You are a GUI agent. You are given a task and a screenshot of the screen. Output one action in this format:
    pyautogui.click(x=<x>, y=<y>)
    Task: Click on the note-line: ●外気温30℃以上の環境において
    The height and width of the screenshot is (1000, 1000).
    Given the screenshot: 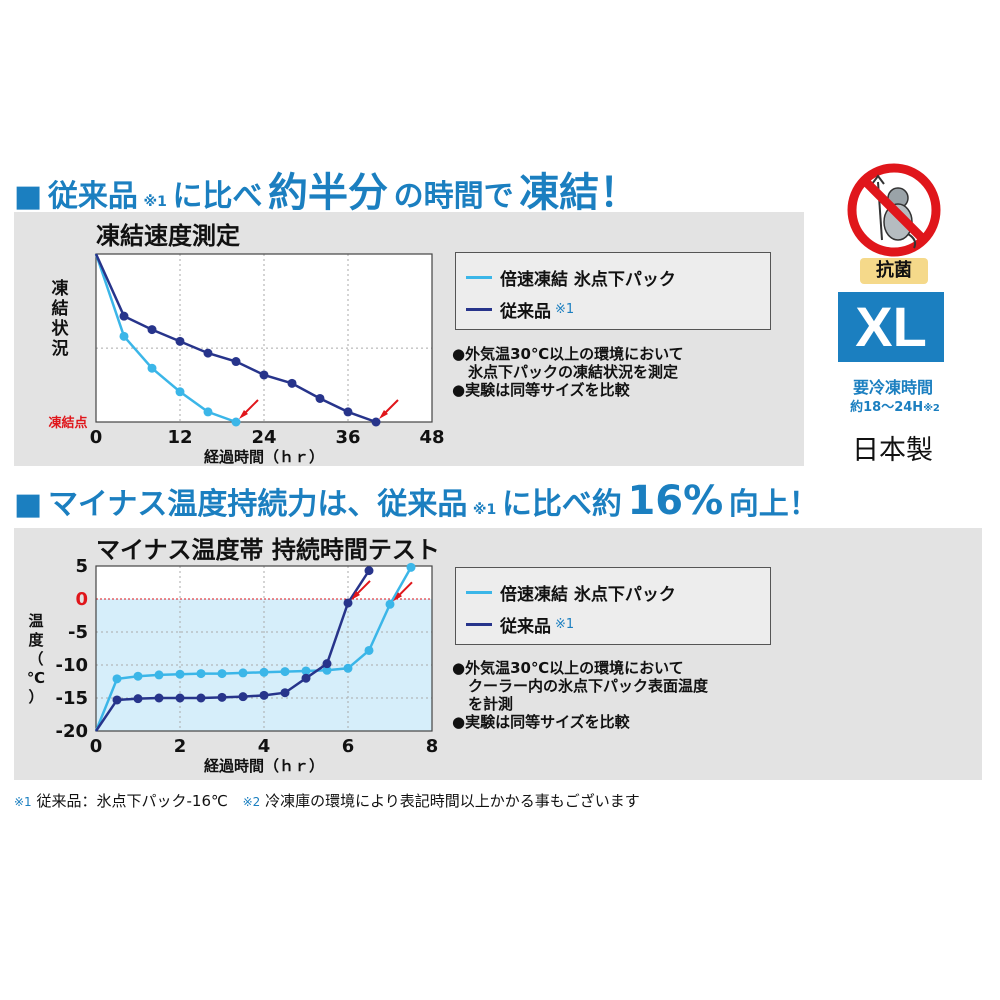 What is the action you would take?
    pyautogui.click(x=568, y=668)
    